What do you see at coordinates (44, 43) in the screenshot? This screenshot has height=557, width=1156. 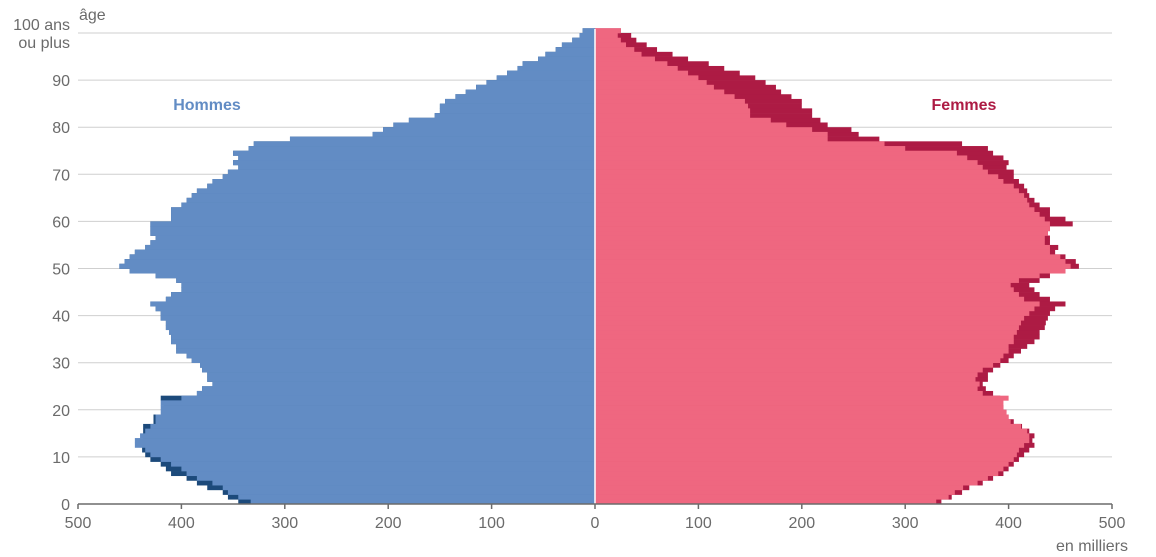 I see `y-tick-label-top-line2: ou plus` at bounding box center [44, 43].